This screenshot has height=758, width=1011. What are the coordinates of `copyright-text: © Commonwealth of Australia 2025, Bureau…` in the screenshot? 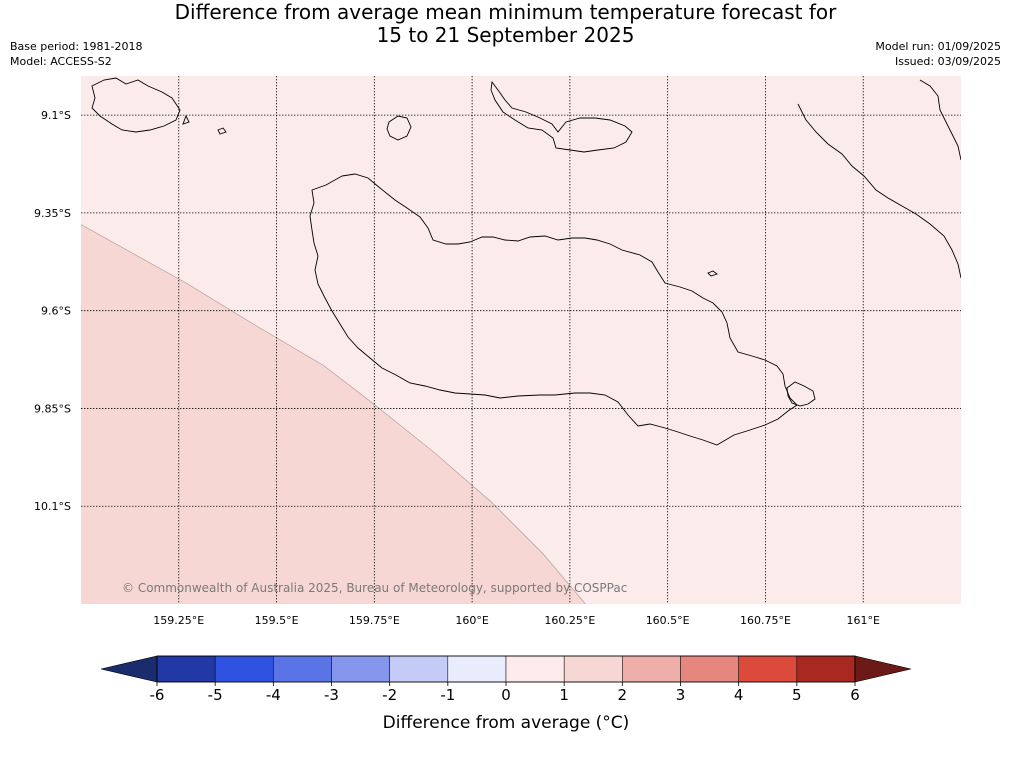 It's located at (374, 588).